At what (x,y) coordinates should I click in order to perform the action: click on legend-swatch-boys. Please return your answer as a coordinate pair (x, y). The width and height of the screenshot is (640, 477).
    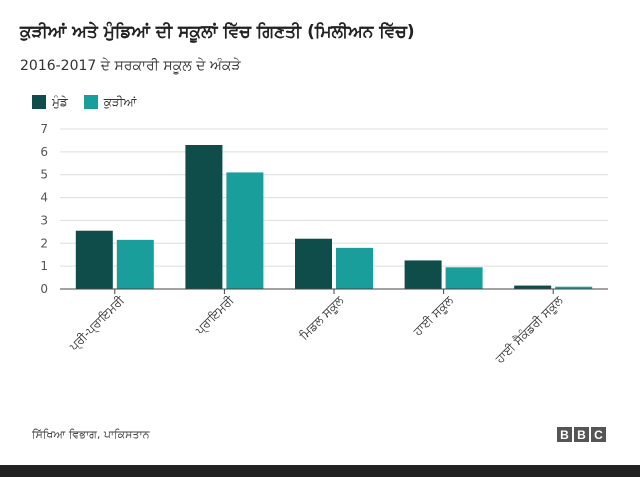
    Looking at the image, I should click on (39, 102).